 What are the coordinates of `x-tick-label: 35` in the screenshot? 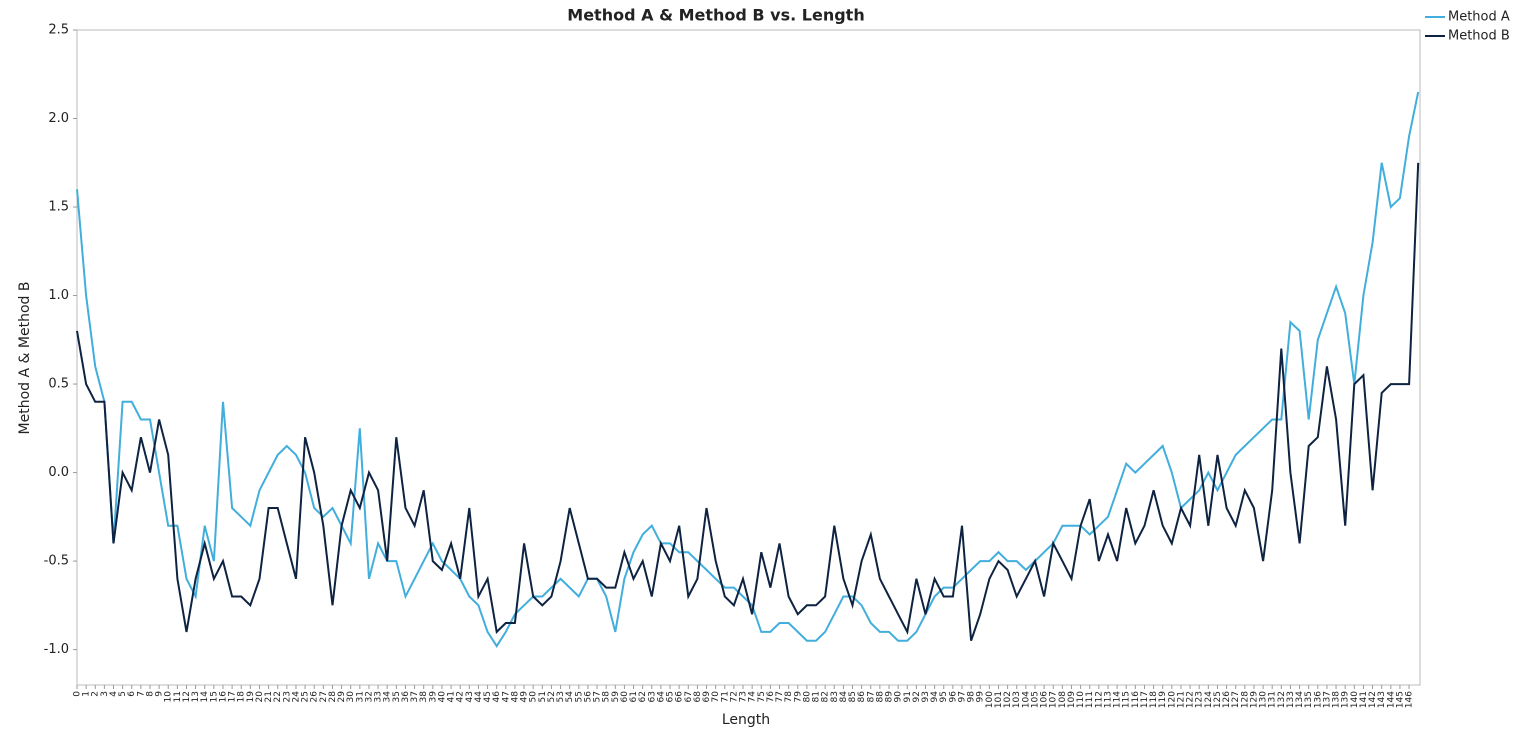 It's located at (397, 696).